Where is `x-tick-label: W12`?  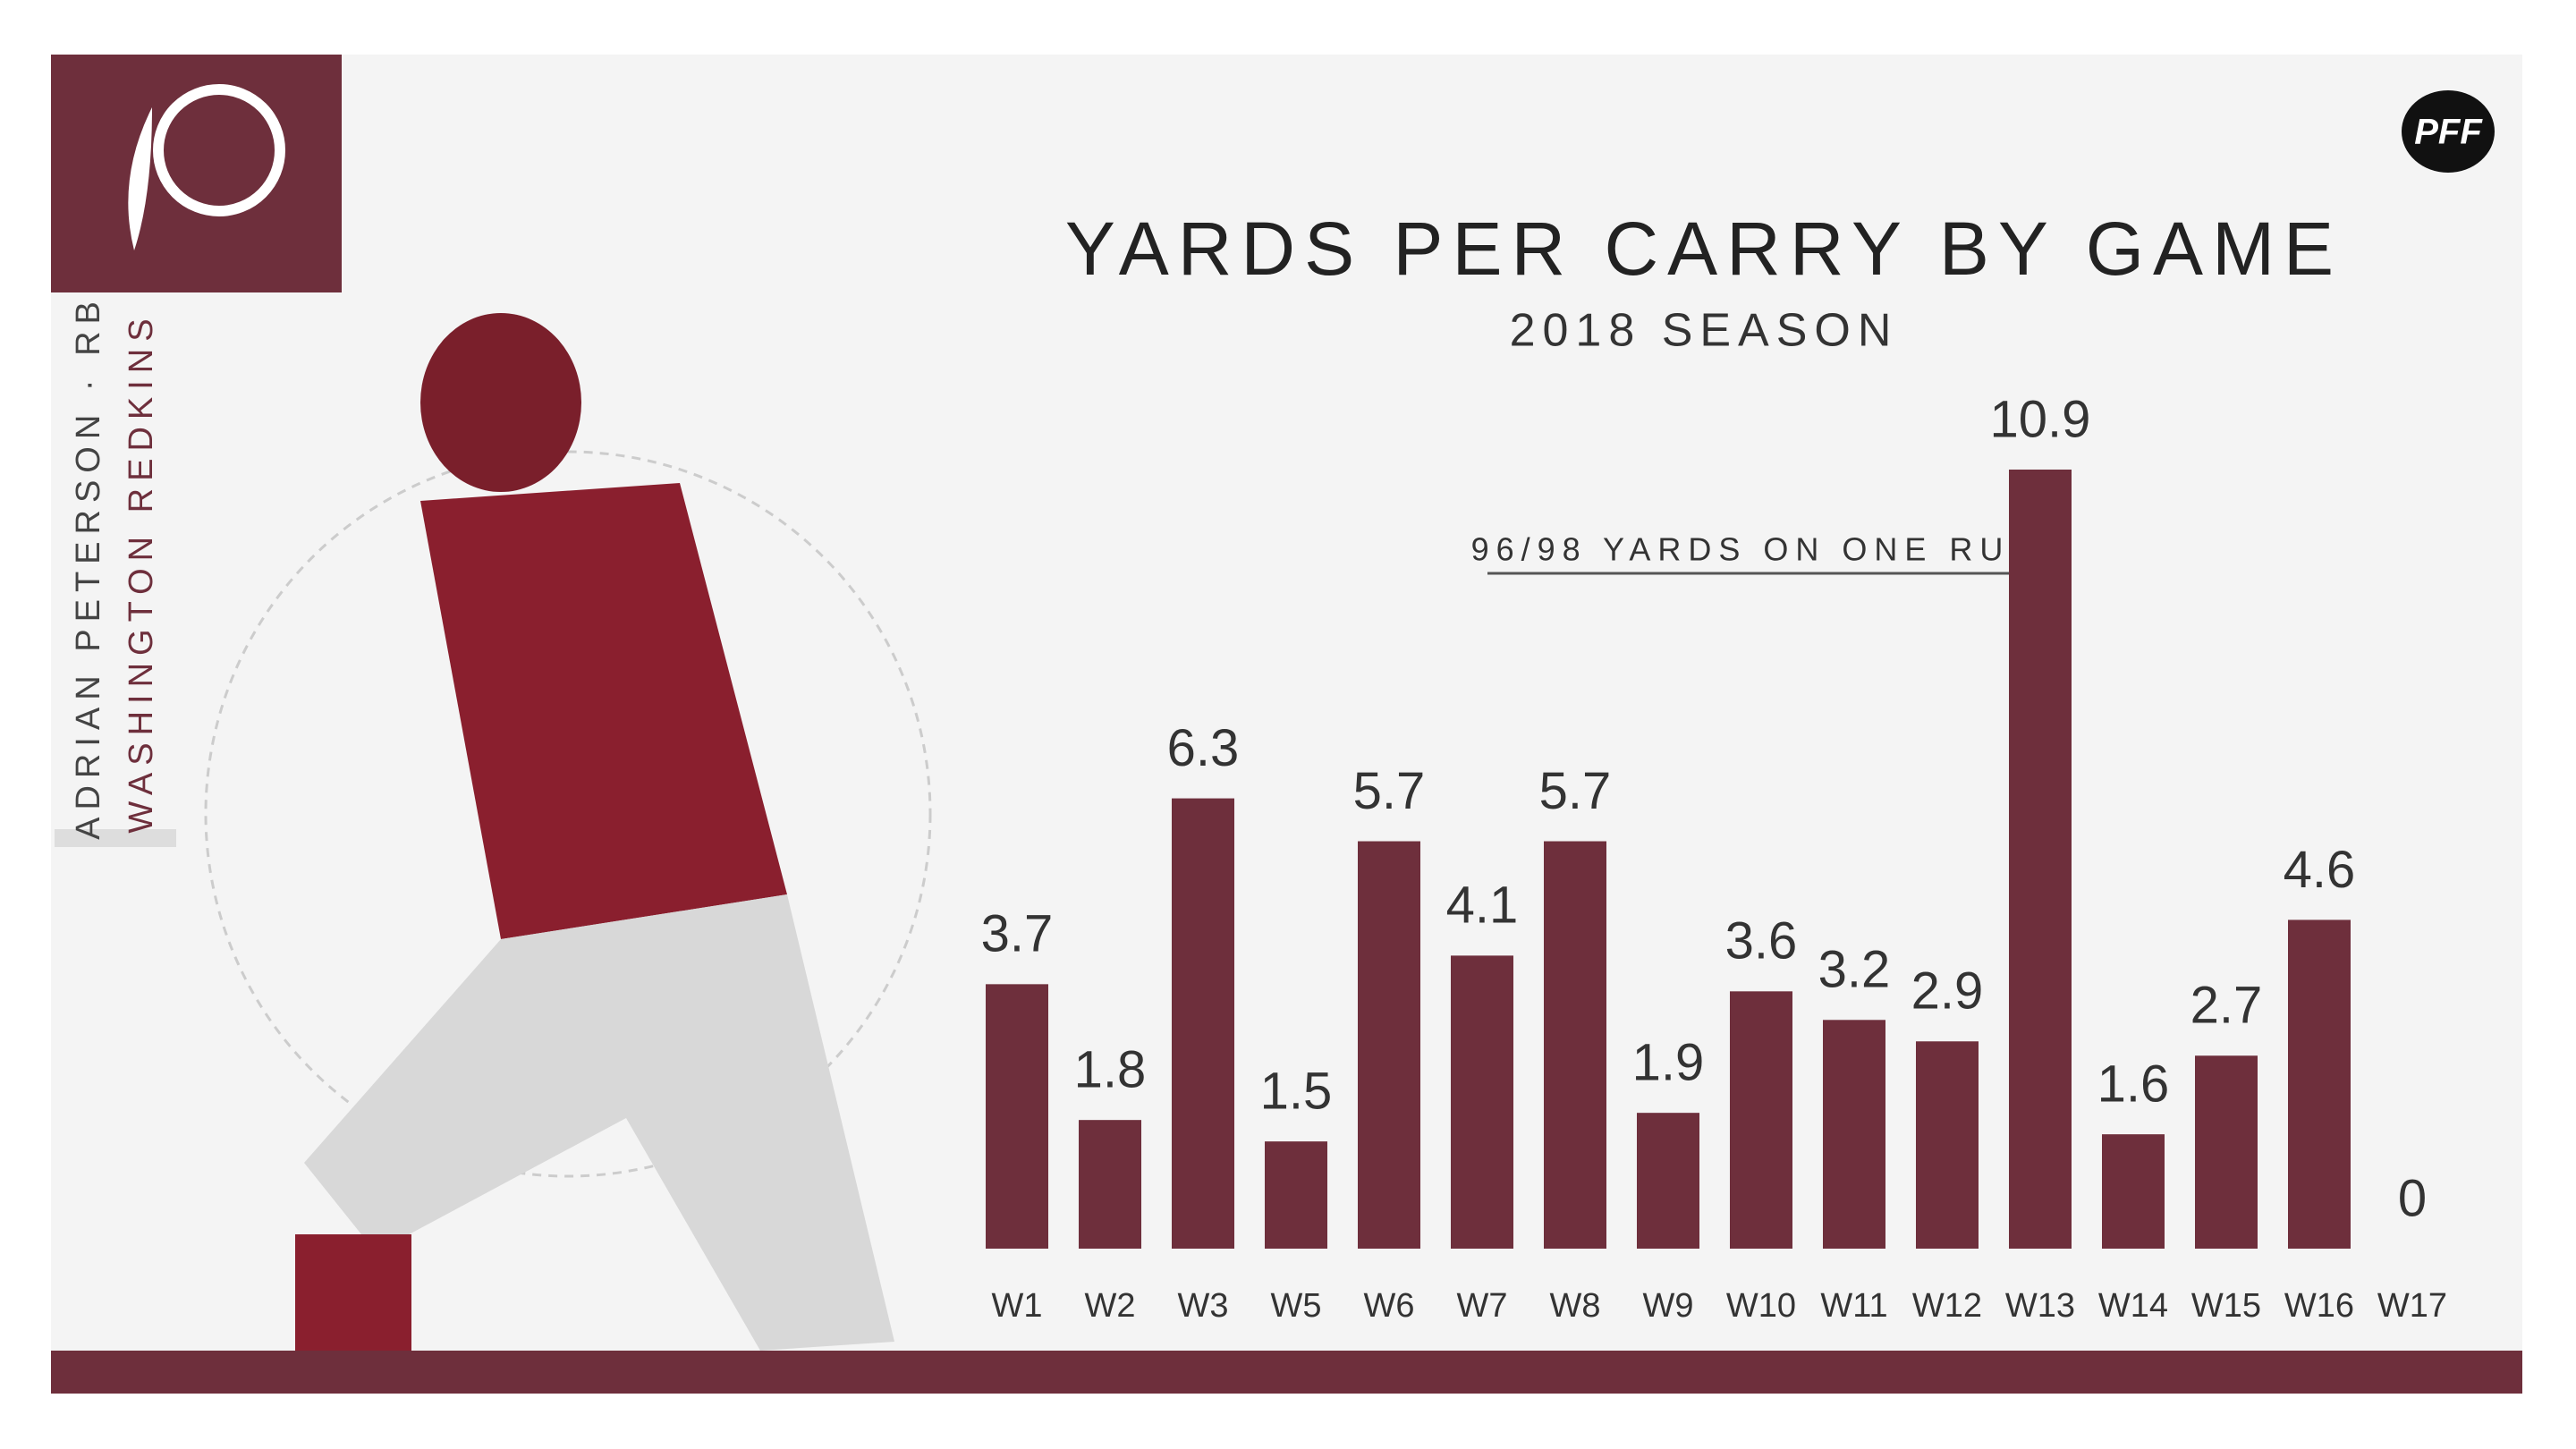
x-tick-label: W12 is located at coordinates (1947, 1306).